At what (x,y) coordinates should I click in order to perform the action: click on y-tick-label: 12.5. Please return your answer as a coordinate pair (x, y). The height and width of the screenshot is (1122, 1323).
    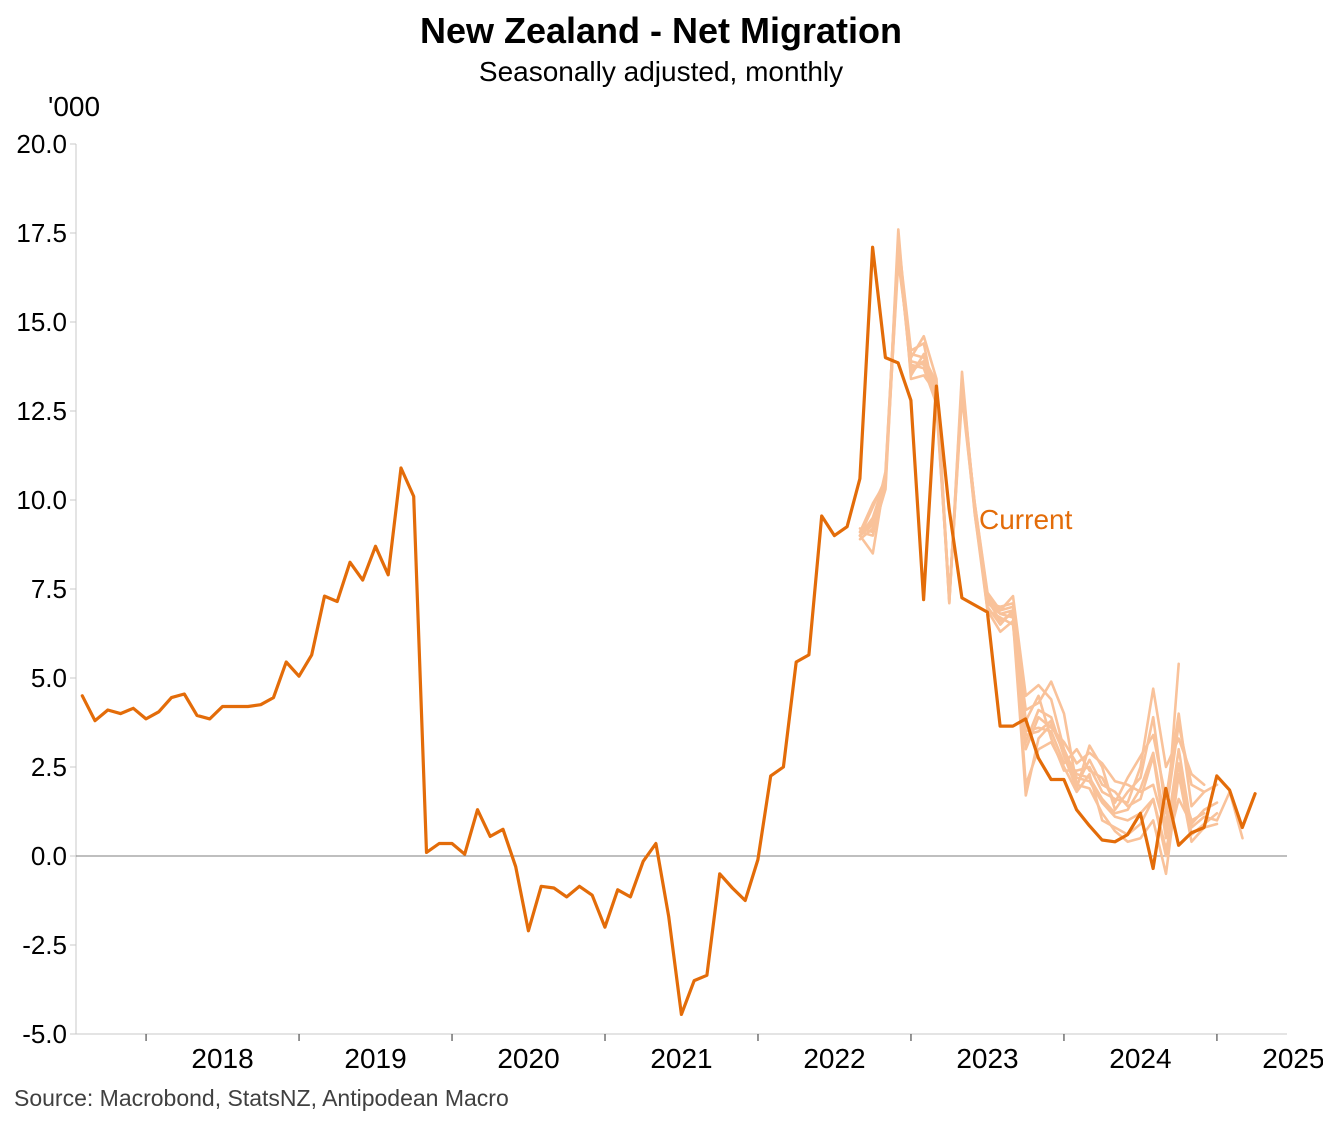
    Looking at the image, I should click on (41, 411).